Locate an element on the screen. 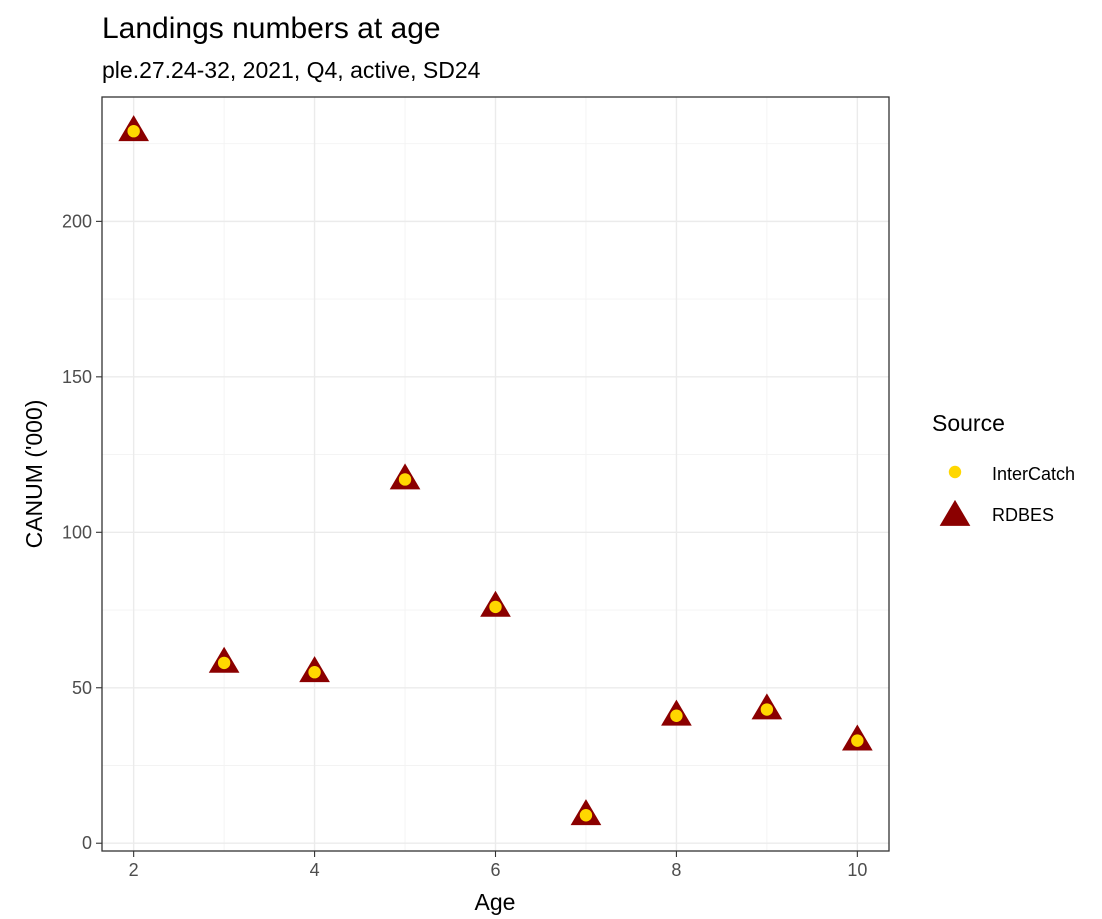 The width and height of the screenshot is (1102, 919). legend-key-intercatch is located at coordinates (955, 472).